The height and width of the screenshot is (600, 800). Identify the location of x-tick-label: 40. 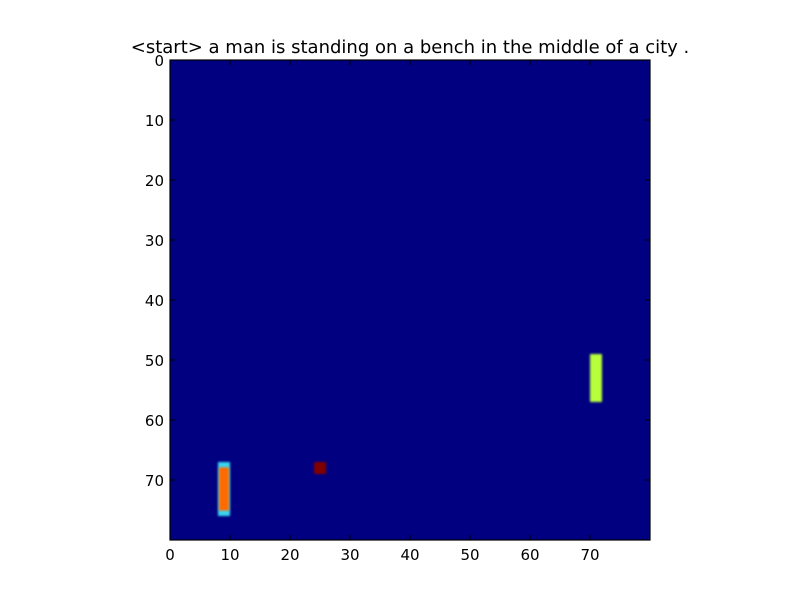
(409, 555).